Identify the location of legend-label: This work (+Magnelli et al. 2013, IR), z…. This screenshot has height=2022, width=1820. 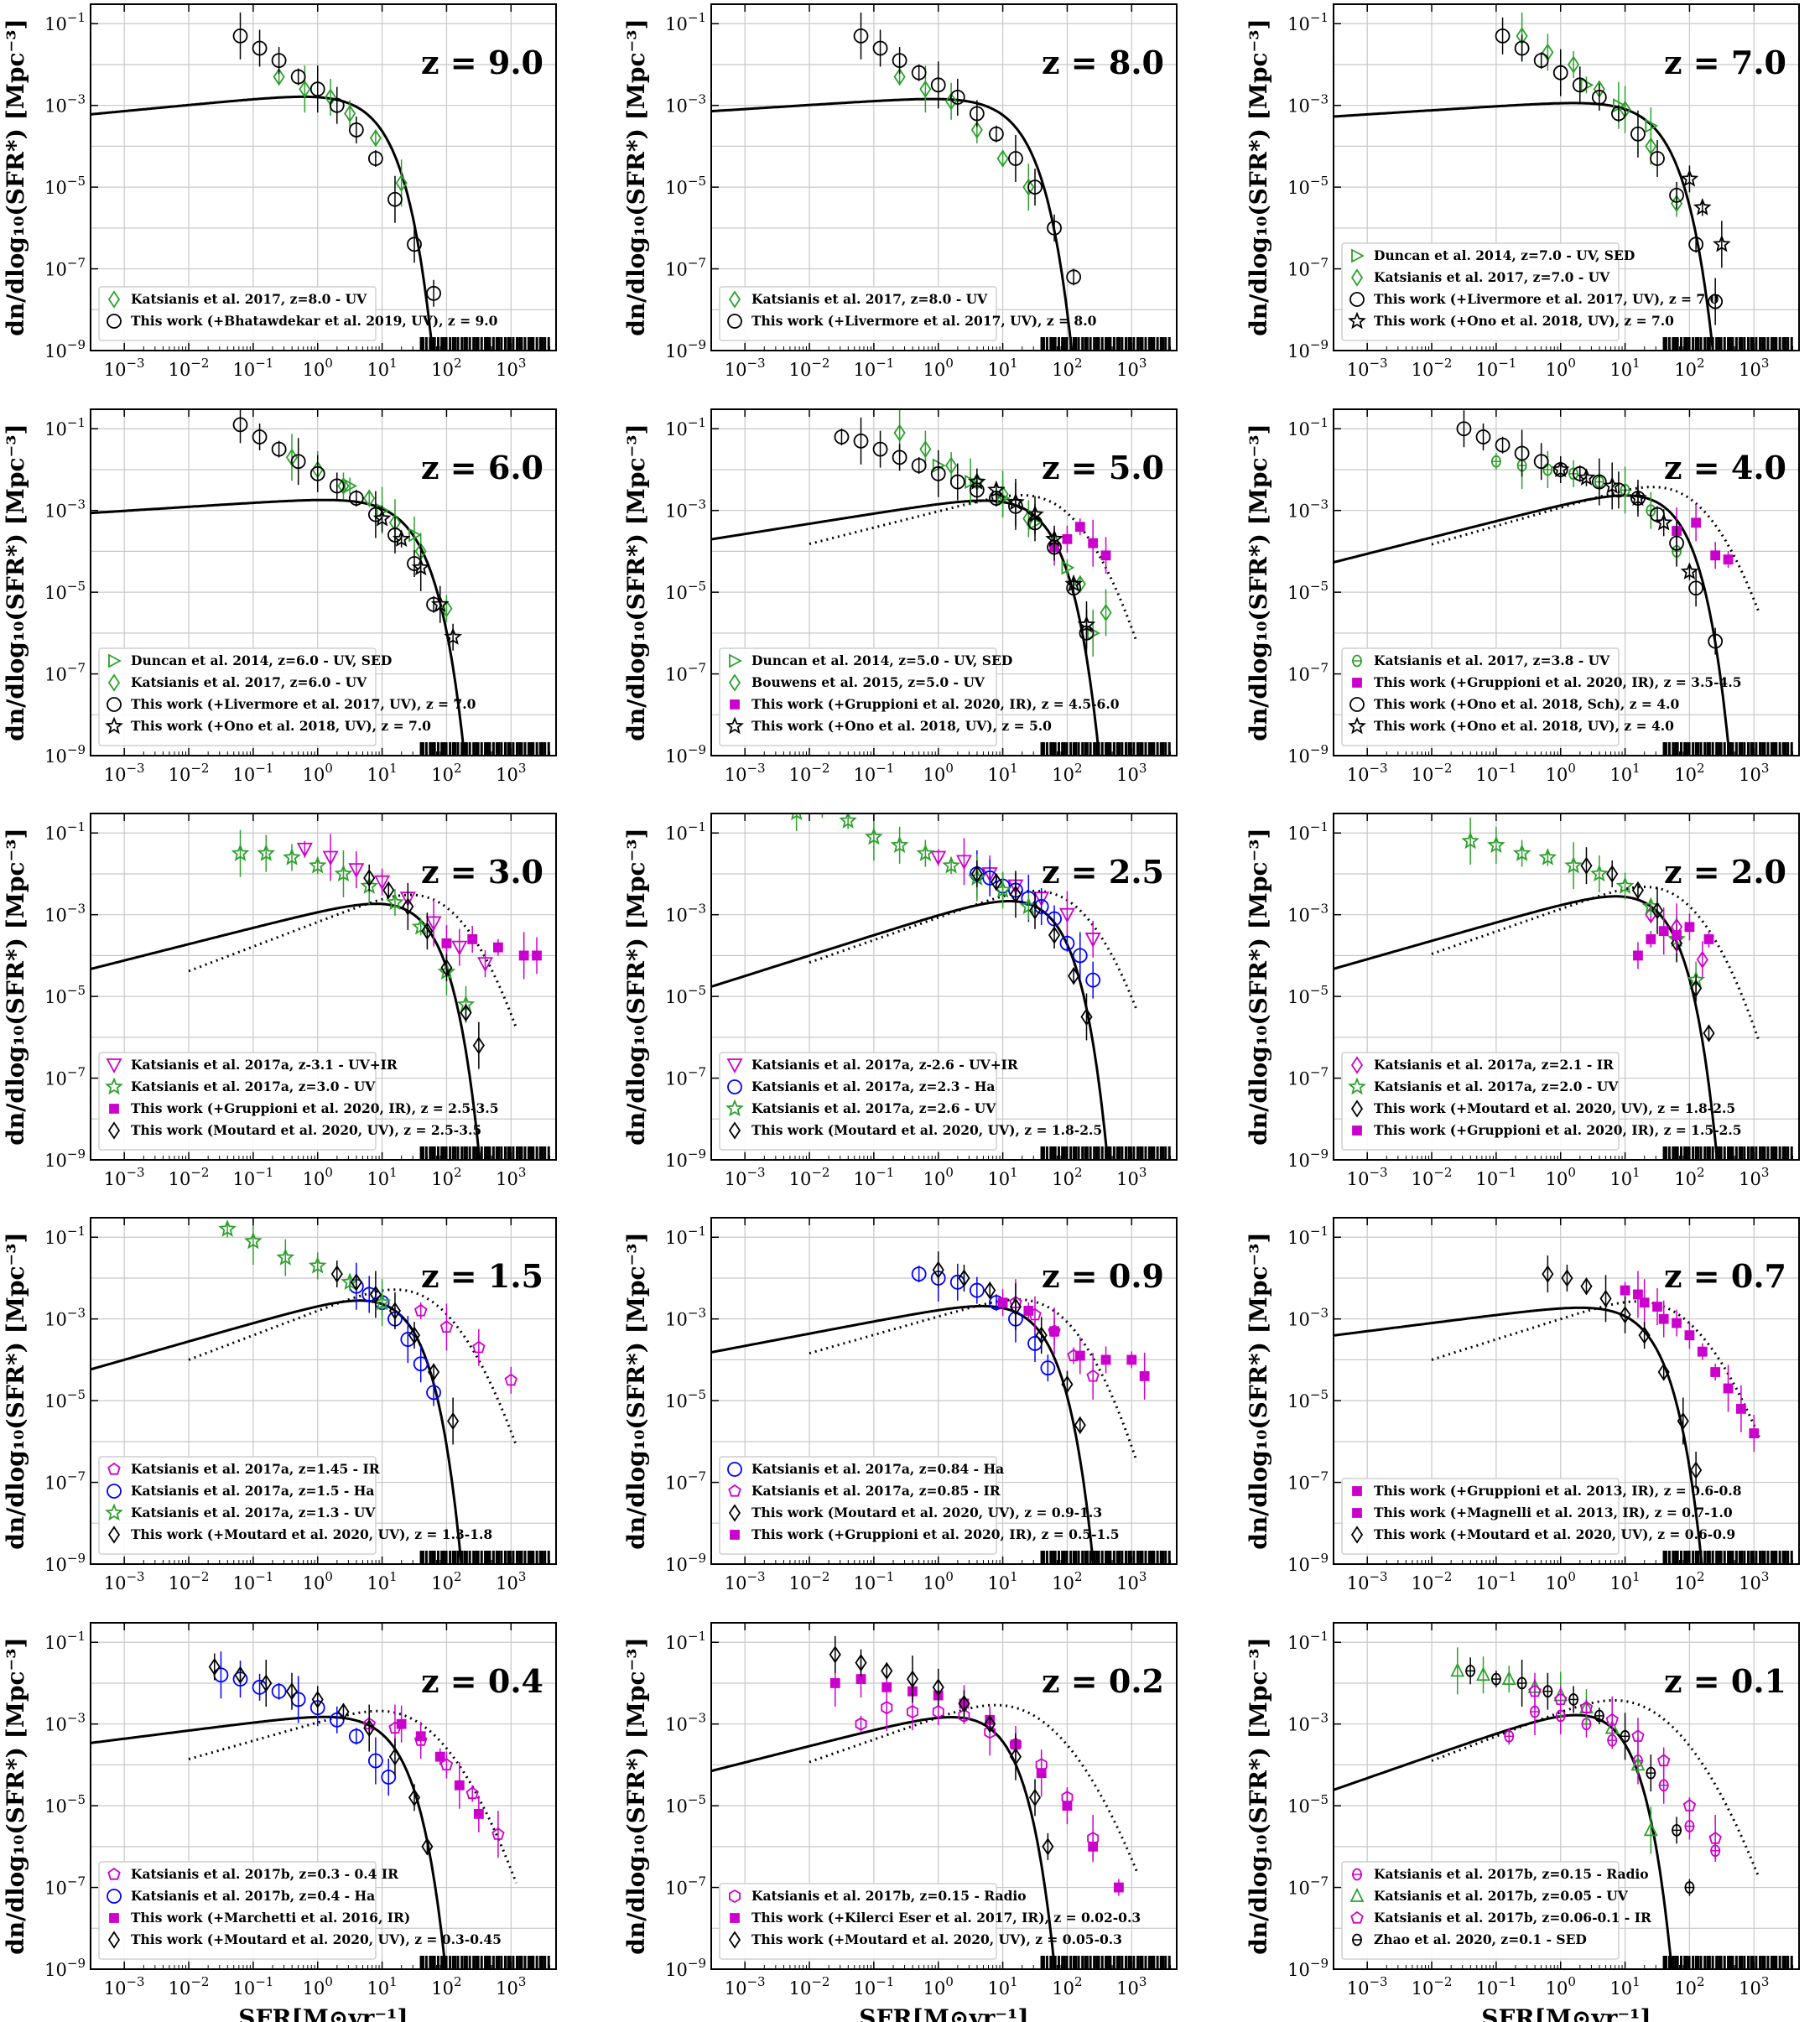
(1553, 1512).